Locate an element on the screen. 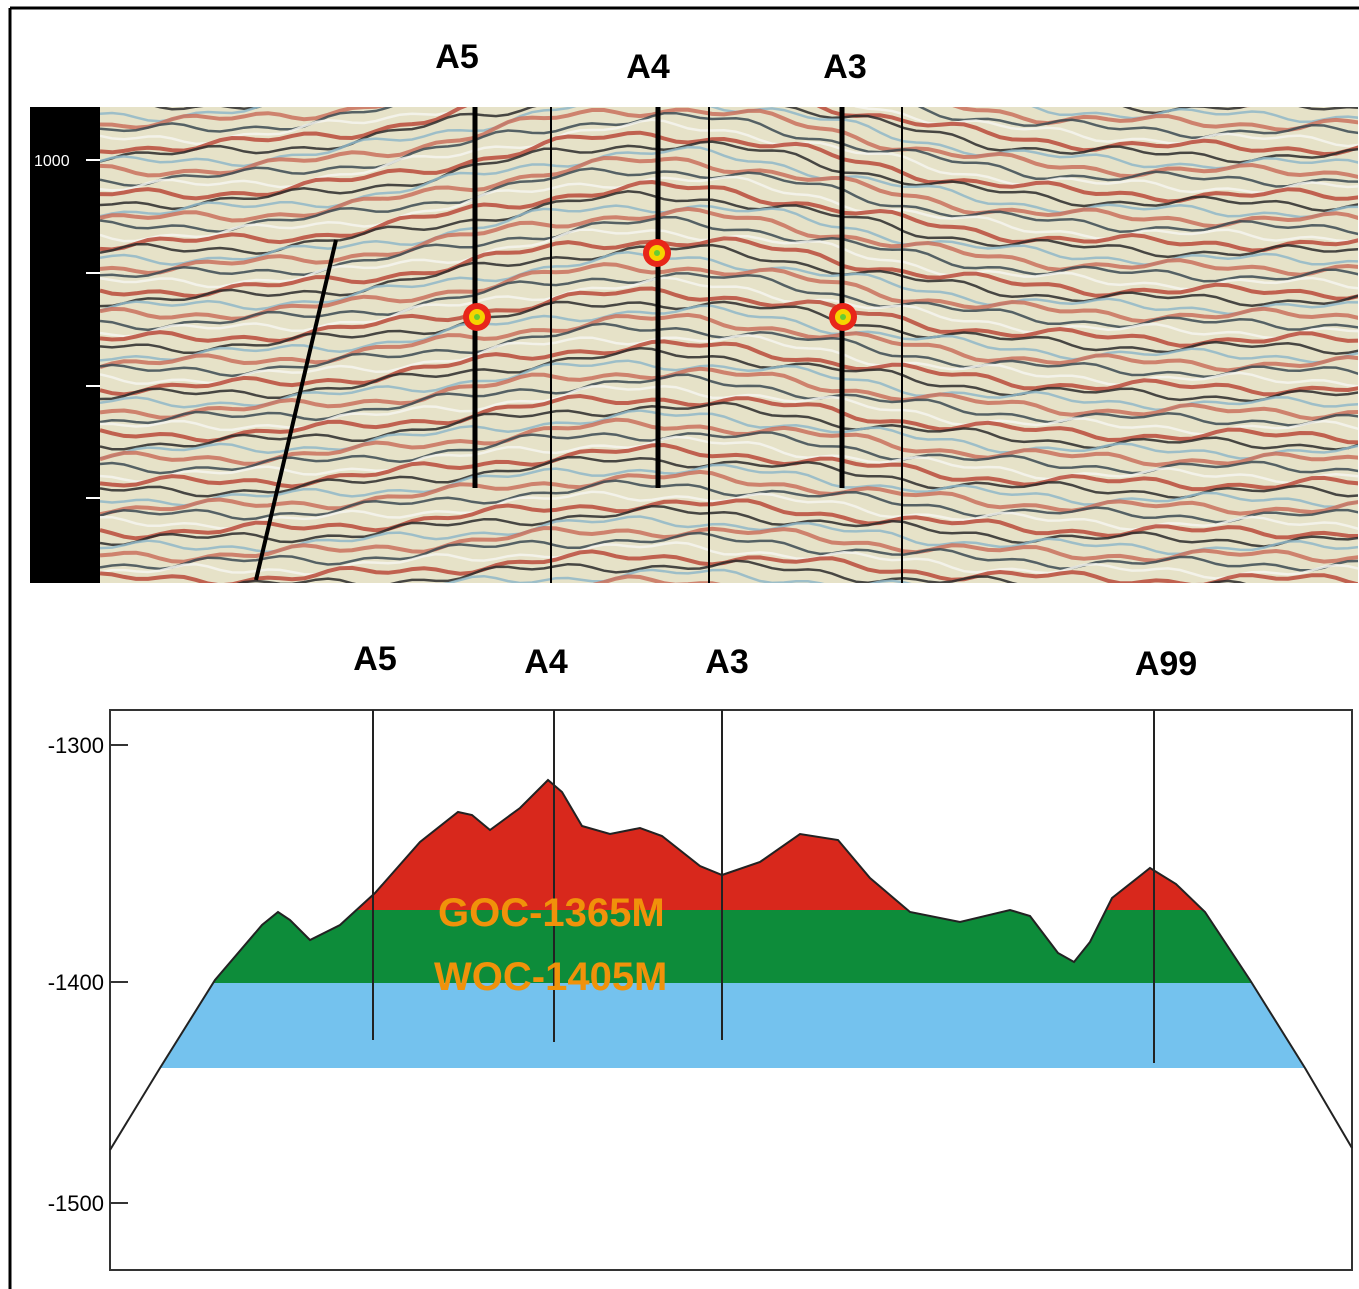 Image resolution: width=1359 pixels, height=1289 pixels. well-markers is located at coordinates (660, 285).